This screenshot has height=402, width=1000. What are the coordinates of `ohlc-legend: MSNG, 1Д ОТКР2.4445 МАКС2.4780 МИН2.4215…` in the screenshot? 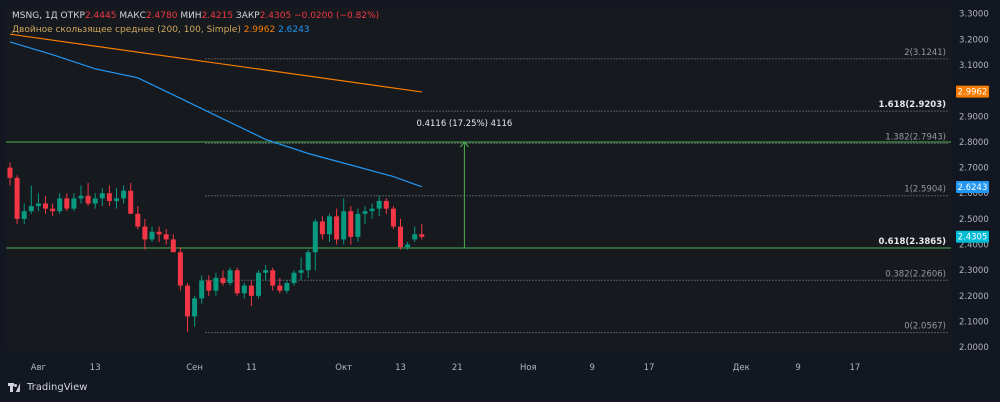 It's located at (195, 16).